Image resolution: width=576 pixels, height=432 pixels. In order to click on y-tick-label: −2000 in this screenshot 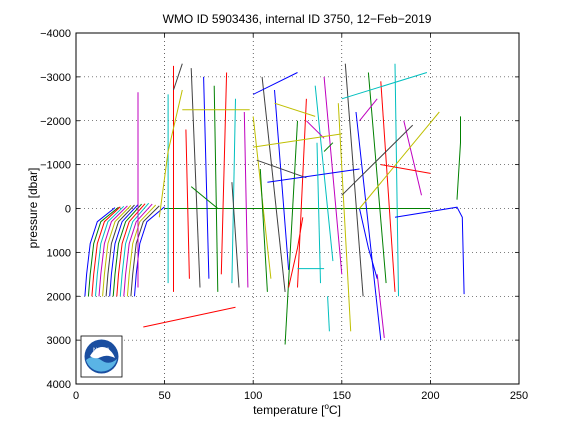, I will do `click(55, 122)`.